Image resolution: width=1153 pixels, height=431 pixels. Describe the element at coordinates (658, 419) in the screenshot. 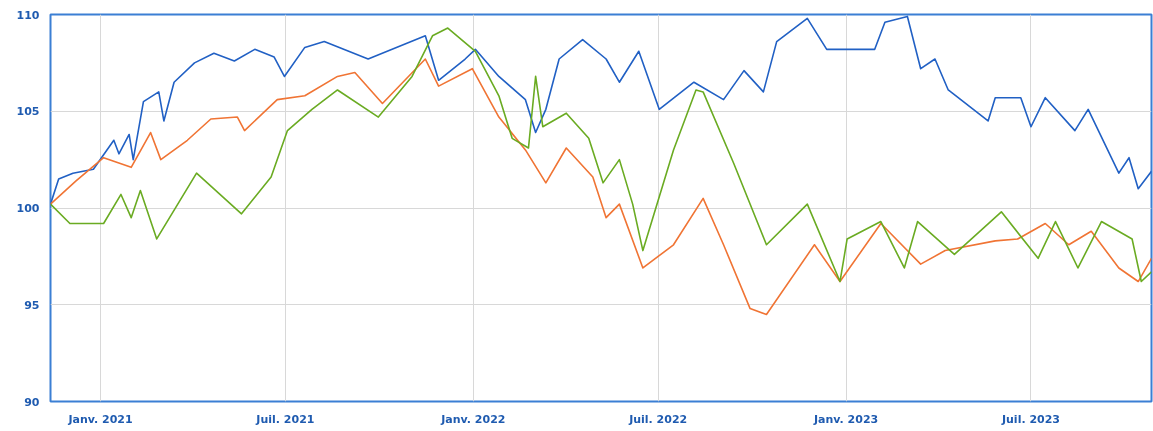

I see `x-tick-label: Juil. 2022` at that location.